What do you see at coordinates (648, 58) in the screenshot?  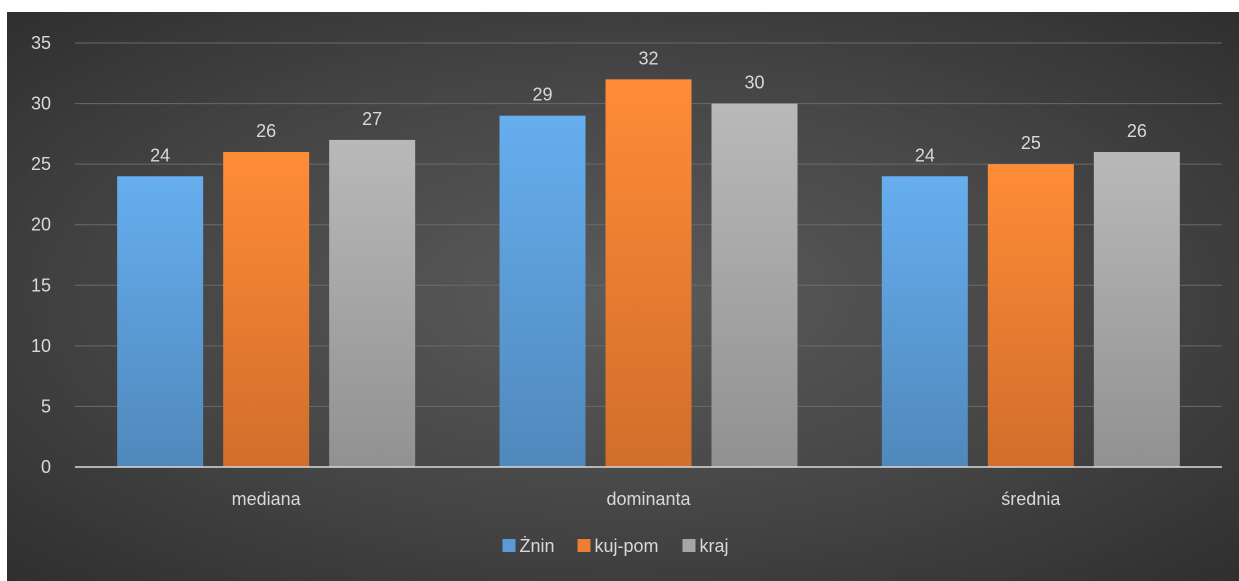 I see `data-label-kuj-pom-dominanta: 32` at bounding box center [648, 58].